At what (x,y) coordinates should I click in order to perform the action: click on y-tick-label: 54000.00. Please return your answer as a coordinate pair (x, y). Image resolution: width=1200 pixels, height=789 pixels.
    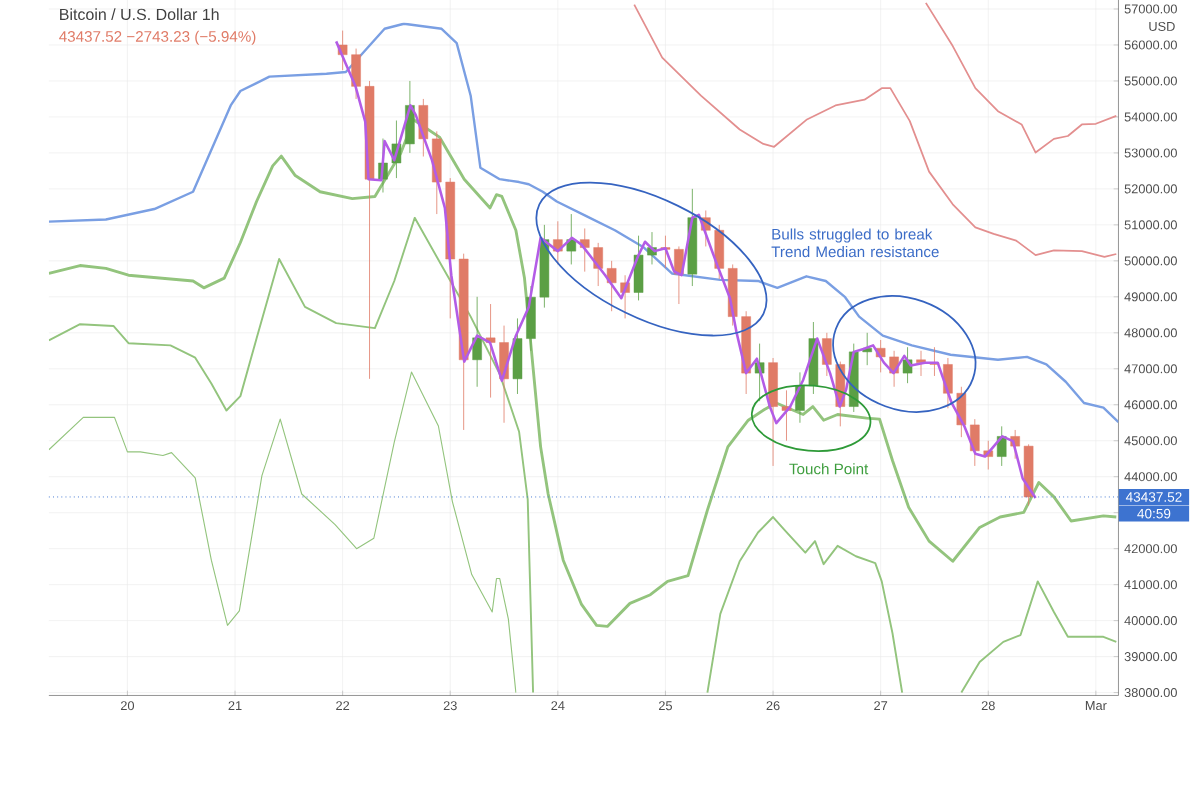
    Looking at the image, I should click on (1150, 117).